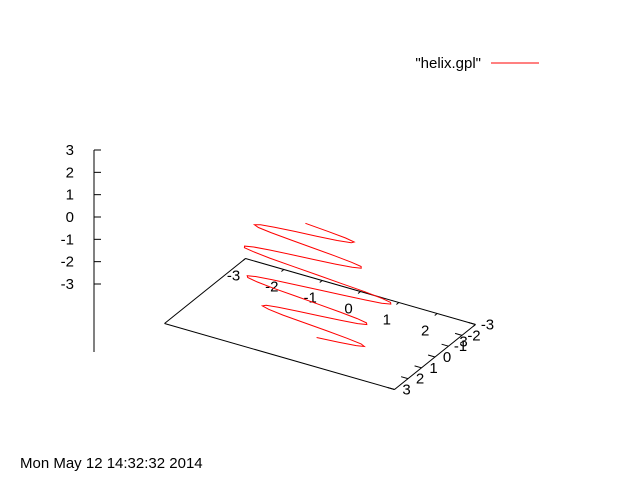 The height and width of the screenshot is (480, 640). I want to click on helix-series-line, so click(317, 285).